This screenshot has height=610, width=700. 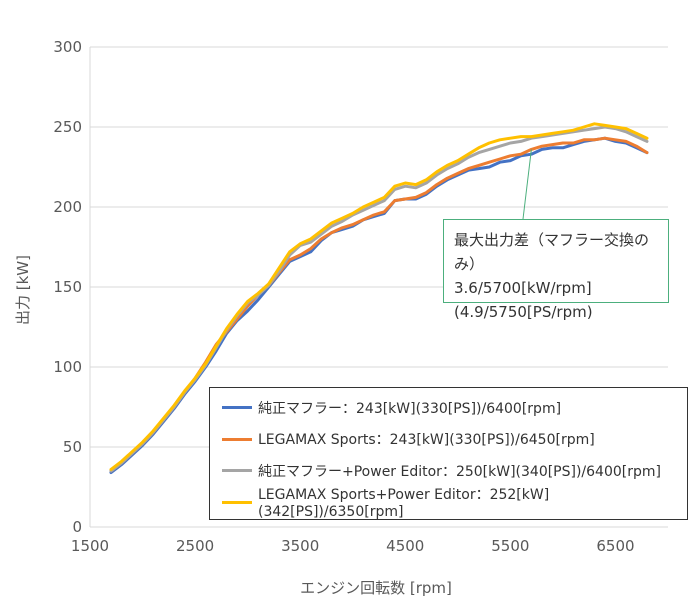 I want to click on y-tick-label: 300, so click(x=67, y=47).